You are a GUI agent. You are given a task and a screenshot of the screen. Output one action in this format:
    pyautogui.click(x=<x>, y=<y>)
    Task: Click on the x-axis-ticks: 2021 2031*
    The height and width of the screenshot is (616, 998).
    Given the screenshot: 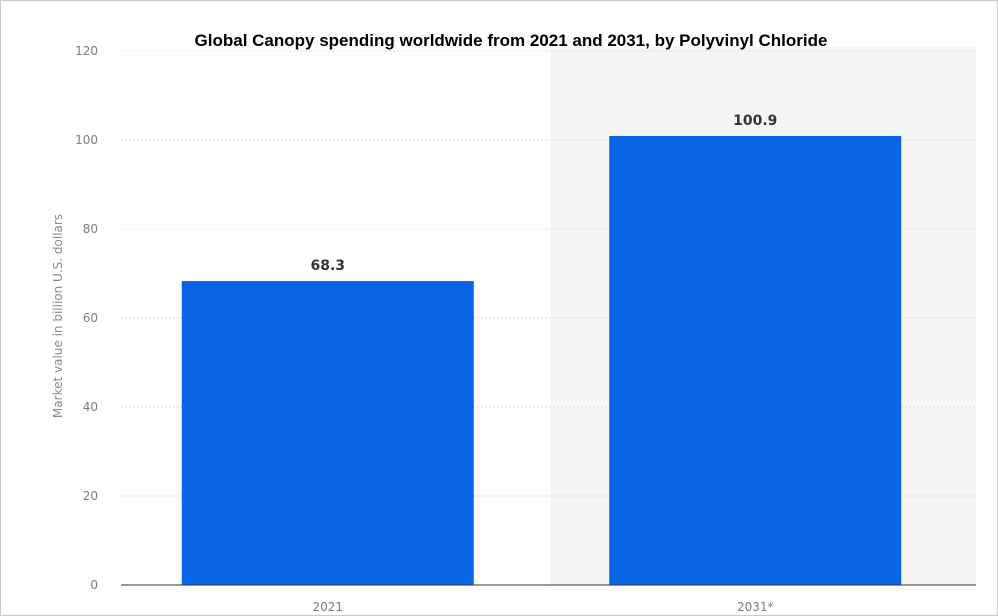 What is the action you would take?
    pyautogui.click(x=542, y=607)
    